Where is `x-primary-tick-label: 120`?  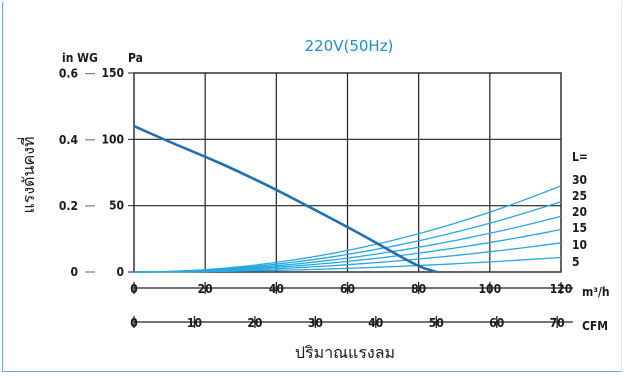
x-primary-tick-label: 120 is located at coordinates (561, 289).